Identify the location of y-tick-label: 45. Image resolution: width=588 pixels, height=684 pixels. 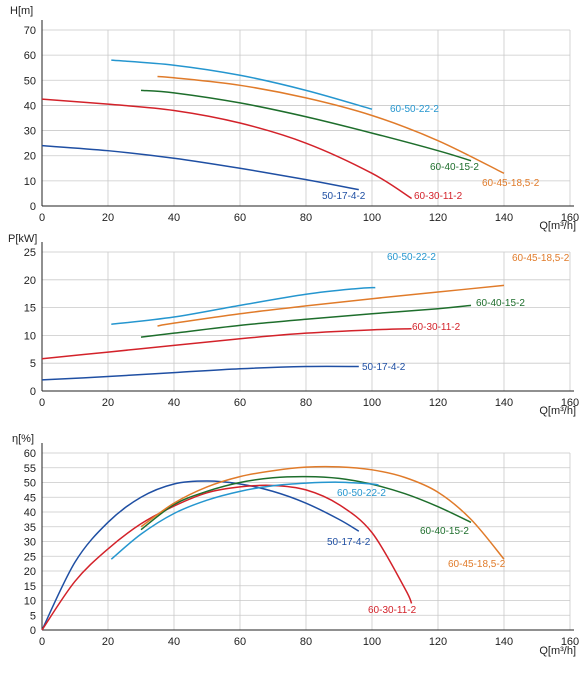
(30, 498).